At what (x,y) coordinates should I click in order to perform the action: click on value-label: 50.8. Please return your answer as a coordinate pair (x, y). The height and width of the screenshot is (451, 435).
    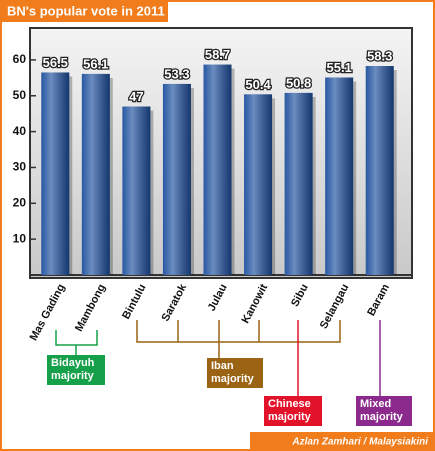
    Looking at the image, I should click on (298, 82).